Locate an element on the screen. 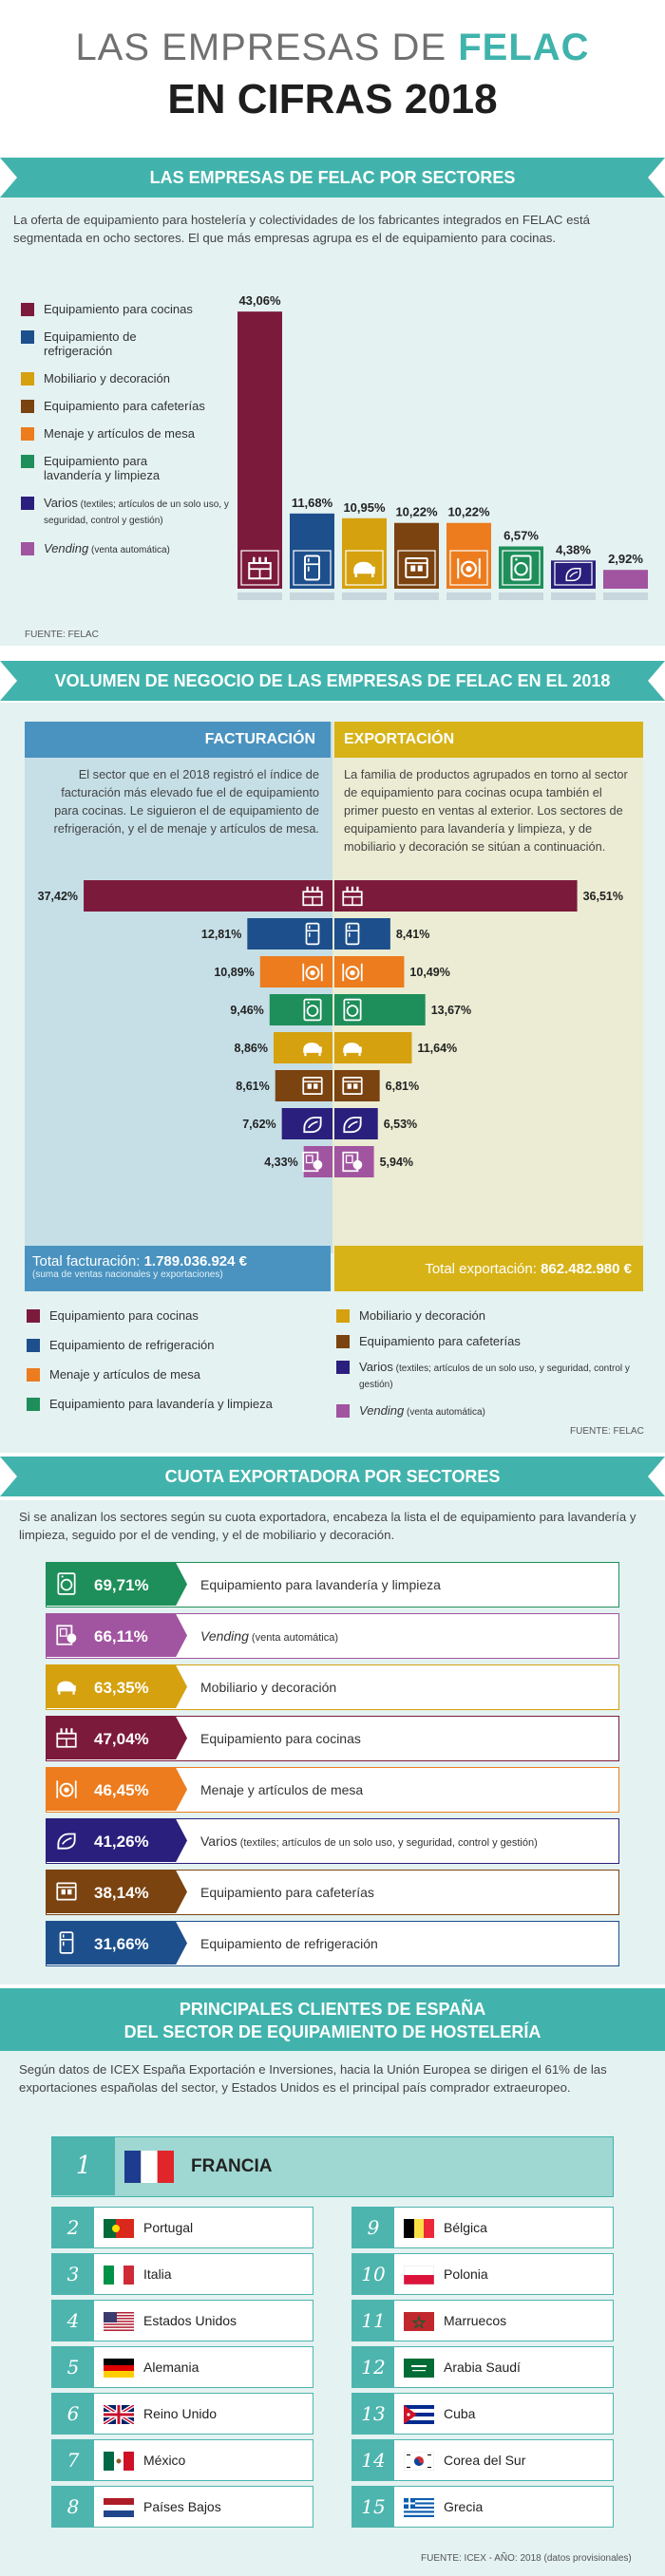 The image size is (665, 2576). usa-flag-icon is located at coordinates (119, 2321).